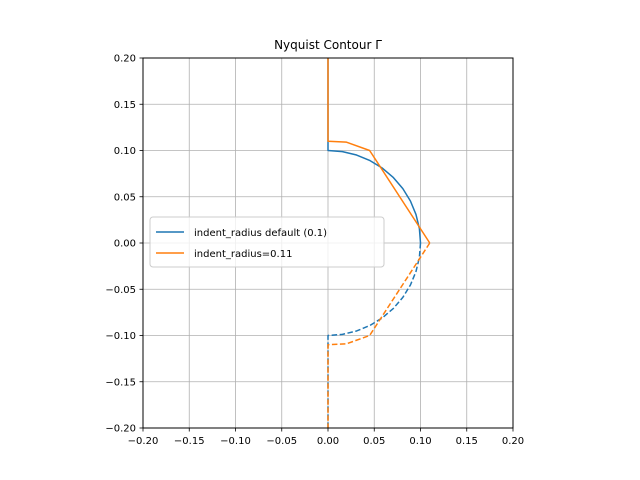  I want to click on y-tick-label: −0.05, so click(120, 290).